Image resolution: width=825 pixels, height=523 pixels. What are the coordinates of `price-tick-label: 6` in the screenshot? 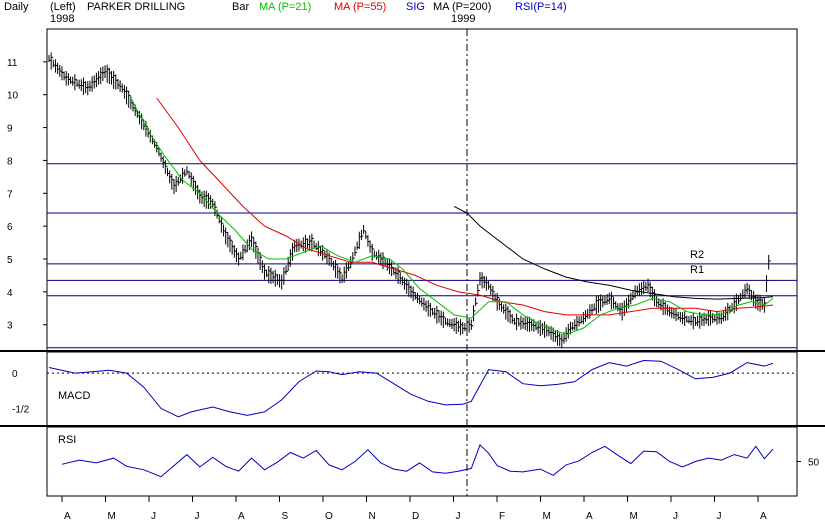 It's located at (10, 227).